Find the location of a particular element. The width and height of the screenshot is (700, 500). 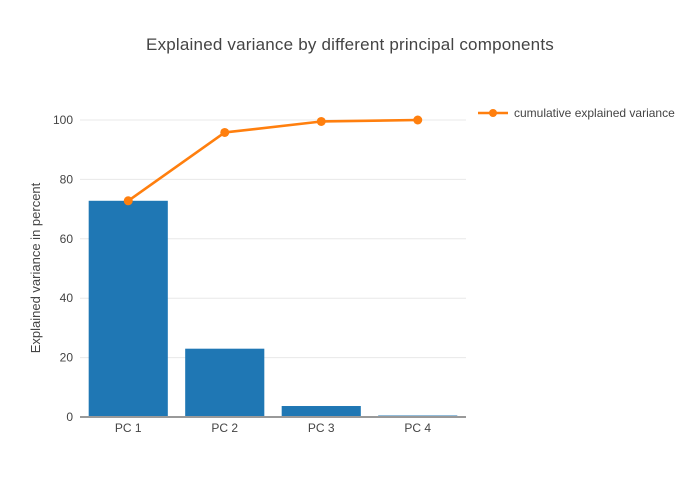

legend: cumulative explained variance is located at coordinates (576, 113).